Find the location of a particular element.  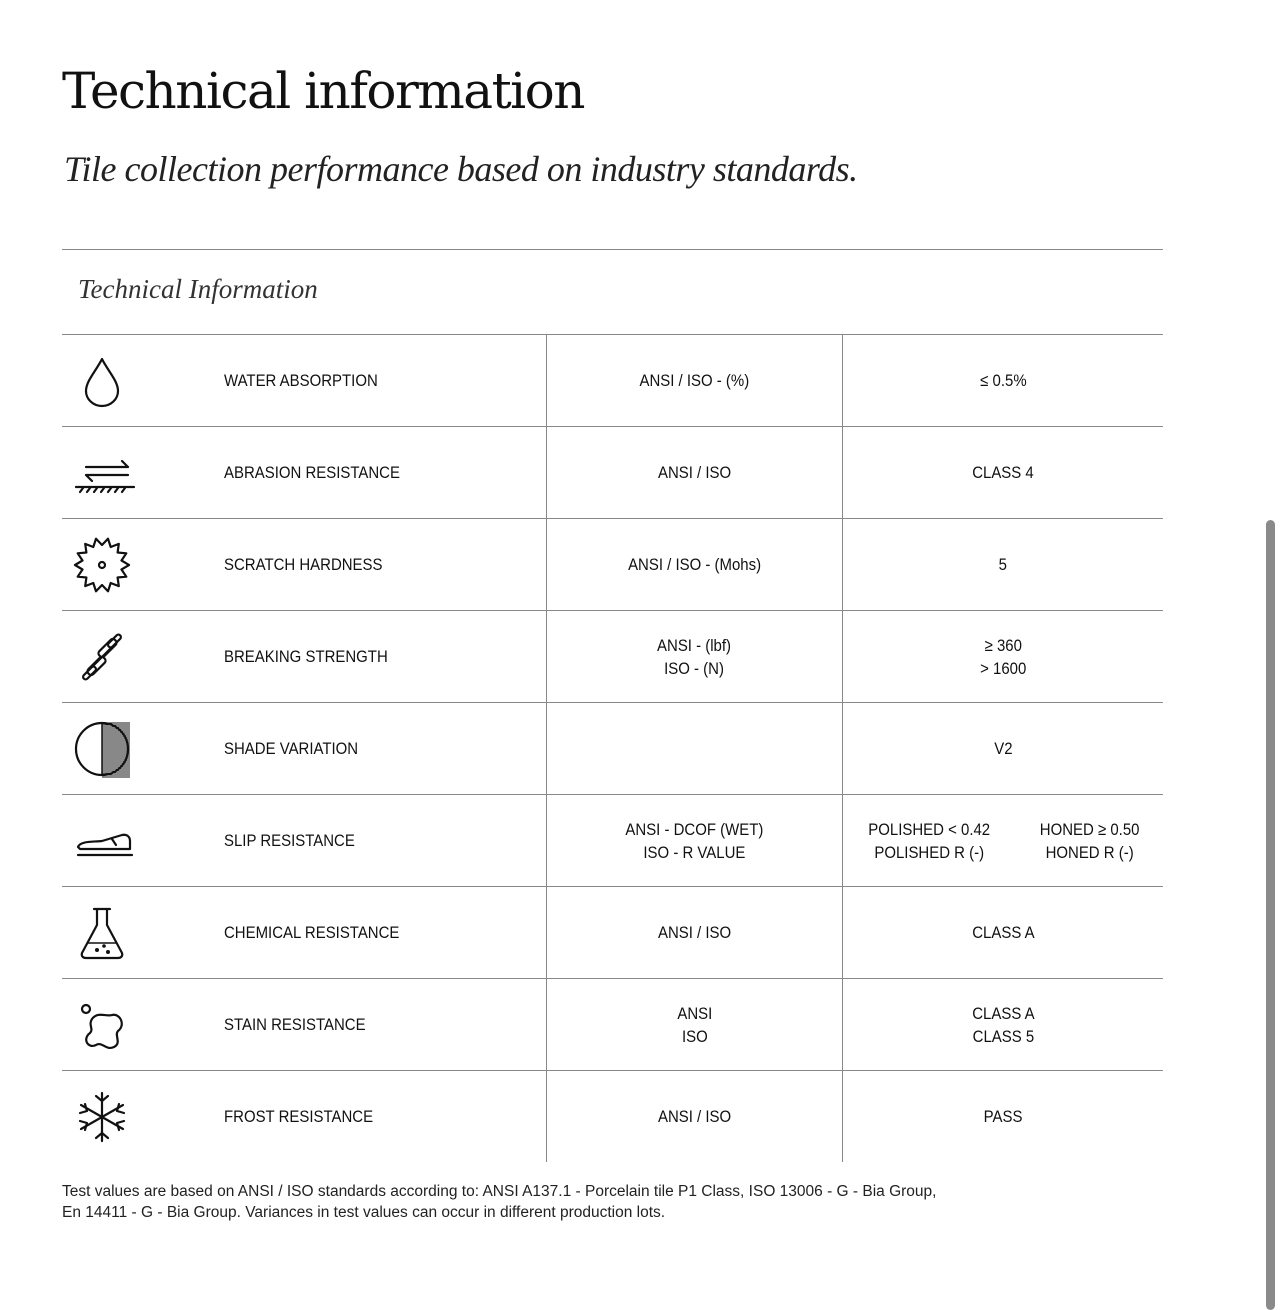

scrollbar is located at coordinates (1270, 915).